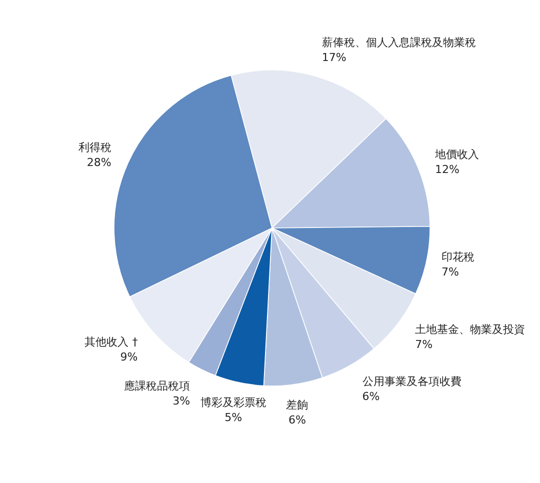  Describe the element at coordinates (399, 42) in the screenshot. I see `slice-label: 薪俸稅、個人入息課稅及物業稅` at that location.